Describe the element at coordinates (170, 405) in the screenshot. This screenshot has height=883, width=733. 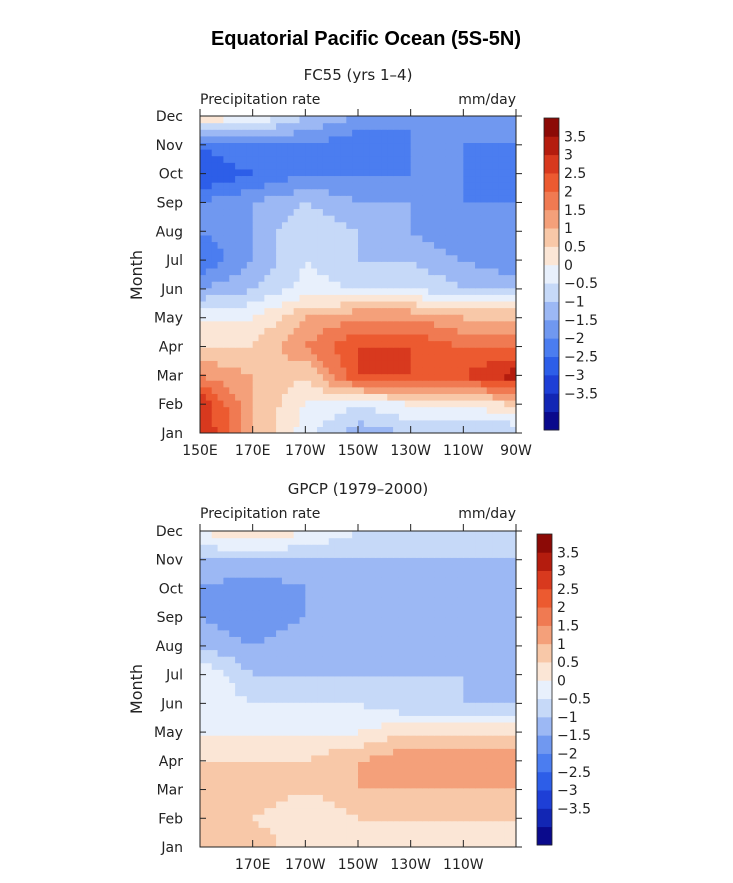
I see `y-tick-label: Feb` at that location.